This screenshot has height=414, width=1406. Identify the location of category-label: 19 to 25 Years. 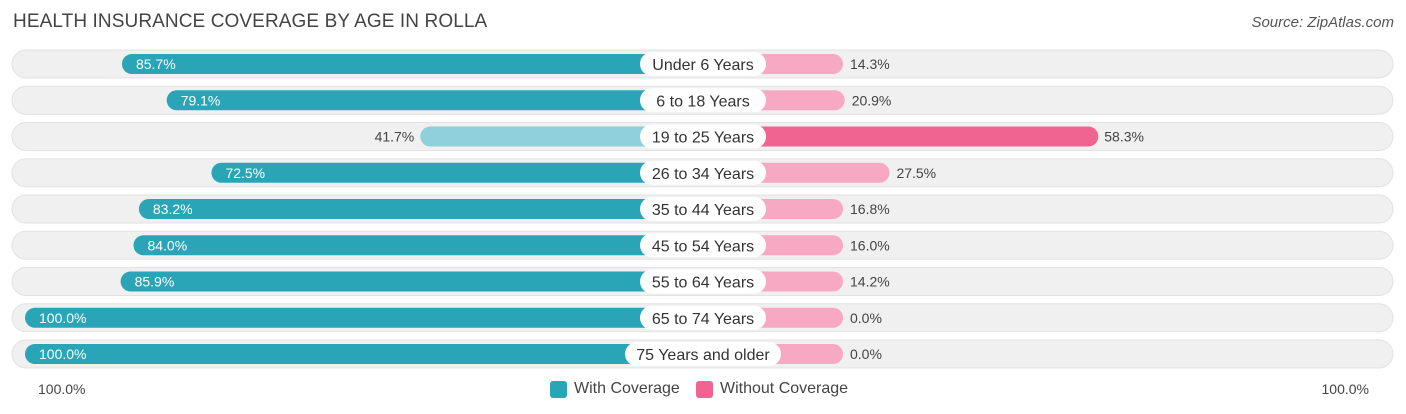
(703, 138).